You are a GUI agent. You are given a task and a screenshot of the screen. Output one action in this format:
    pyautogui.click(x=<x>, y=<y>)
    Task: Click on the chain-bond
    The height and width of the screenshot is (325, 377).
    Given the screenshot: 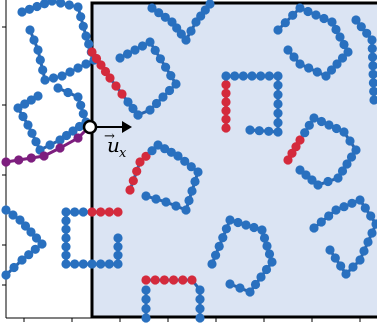 What is the action you would take?
    pyautogui.click(x=174, y=298)
    